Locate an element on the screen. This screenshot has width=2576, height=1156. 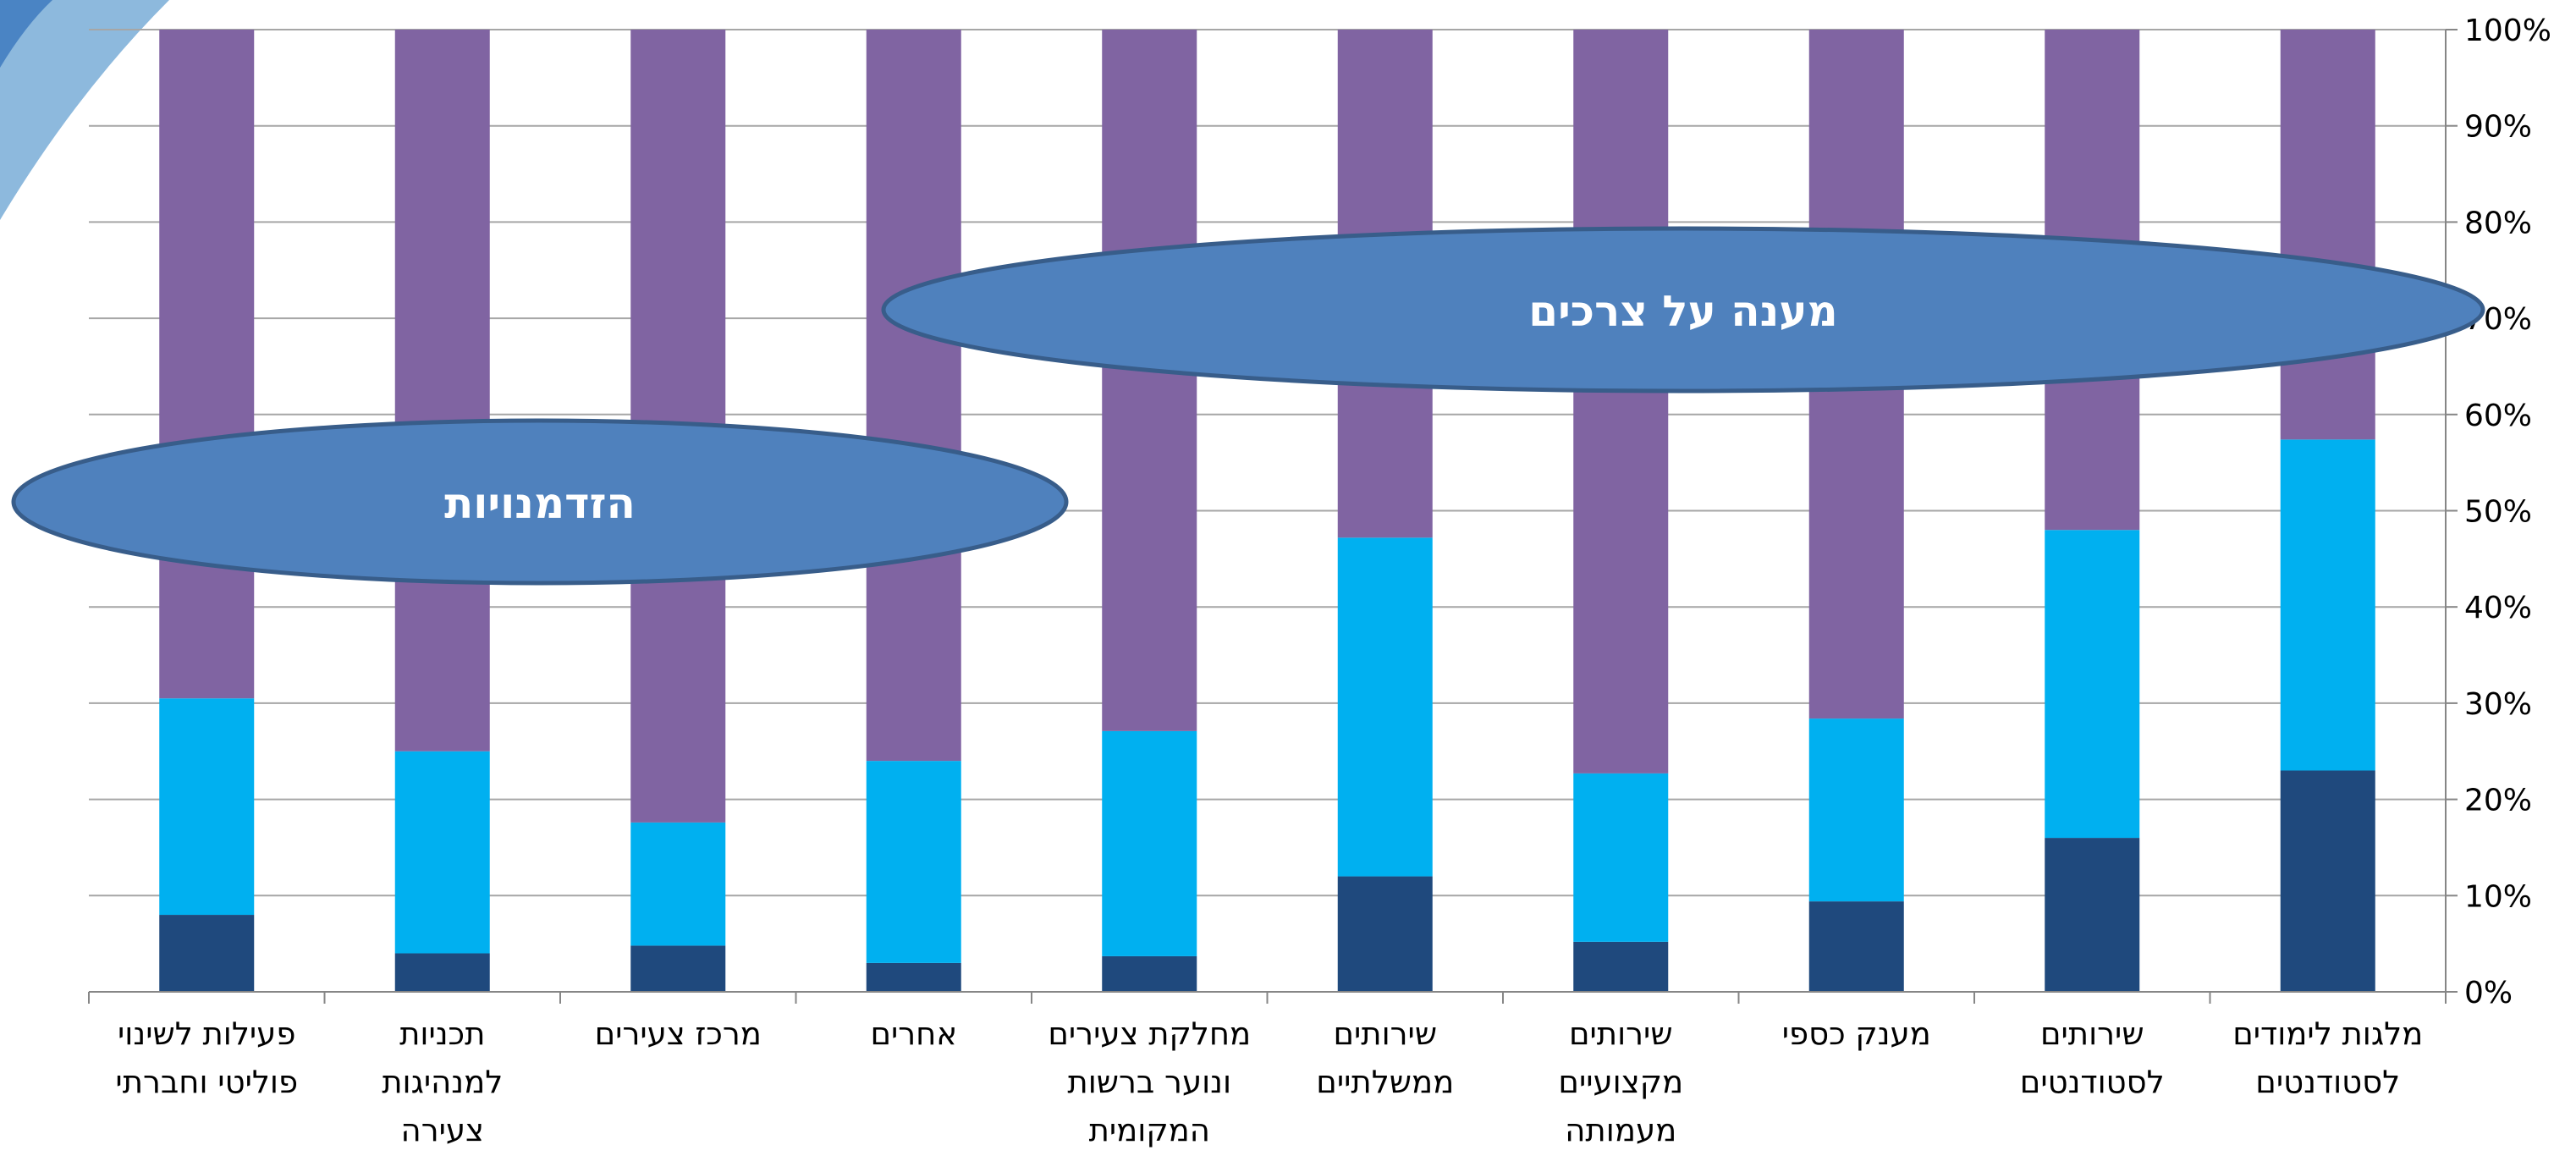
category-label-line: מקצועיים is located at coordinates (1620, 1082).